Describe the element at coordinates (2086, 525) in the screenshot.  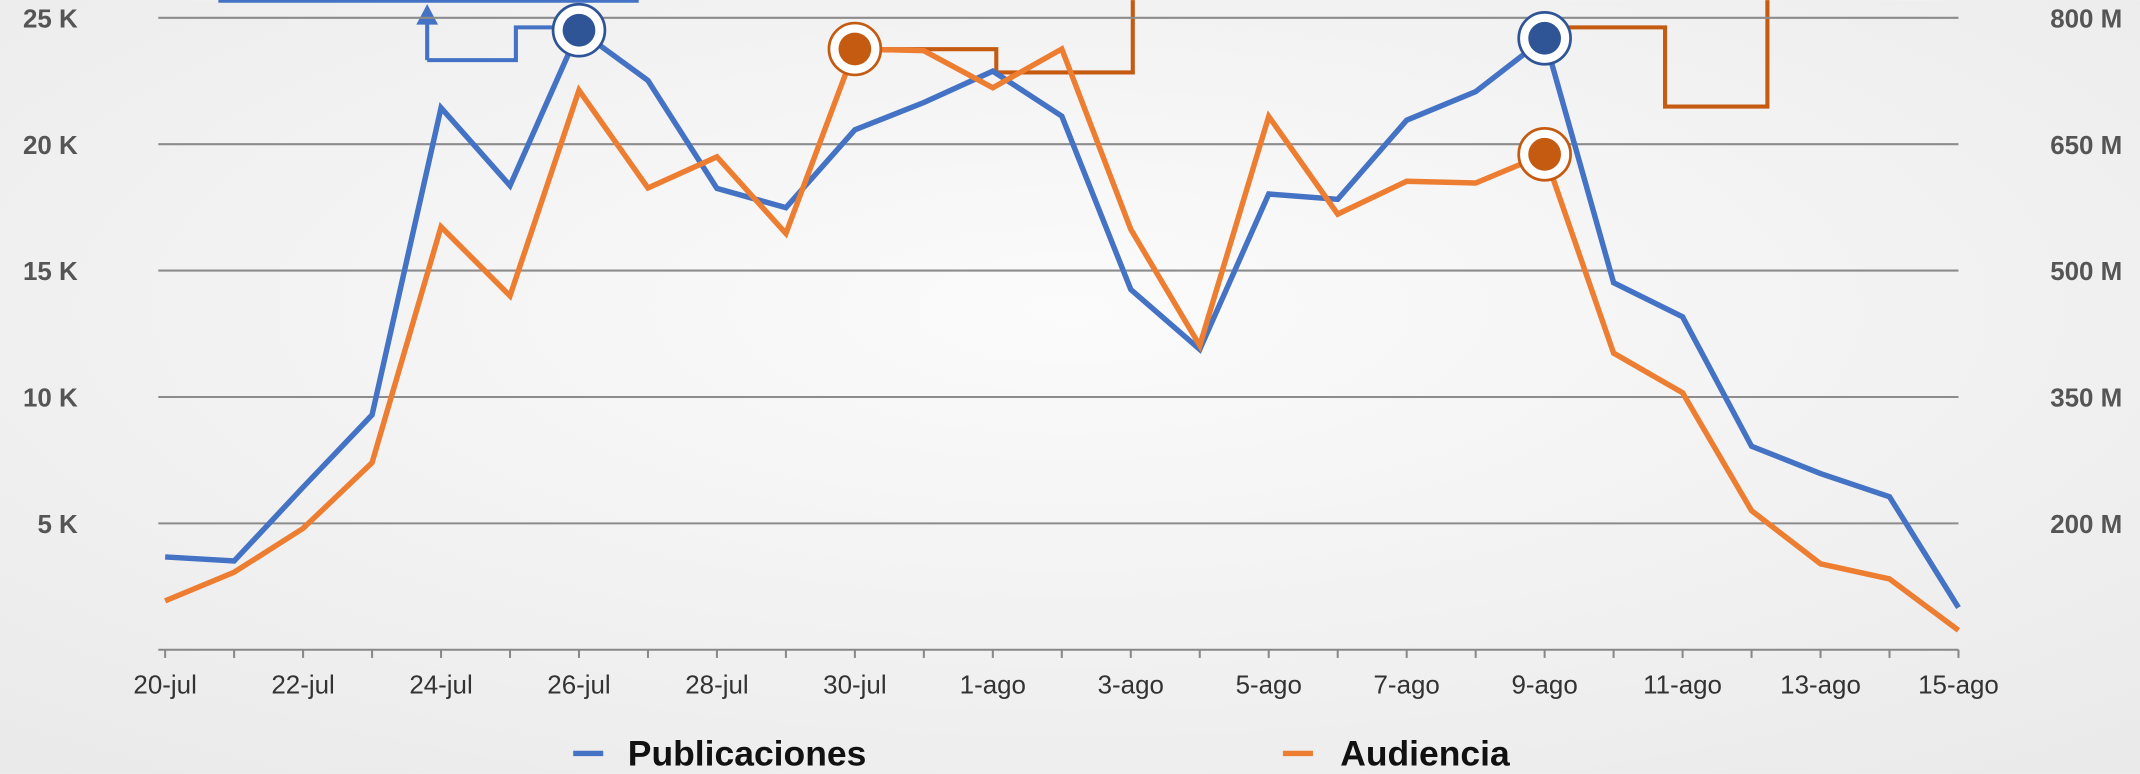
I see `y2-tick-label: 200 M` at that location.